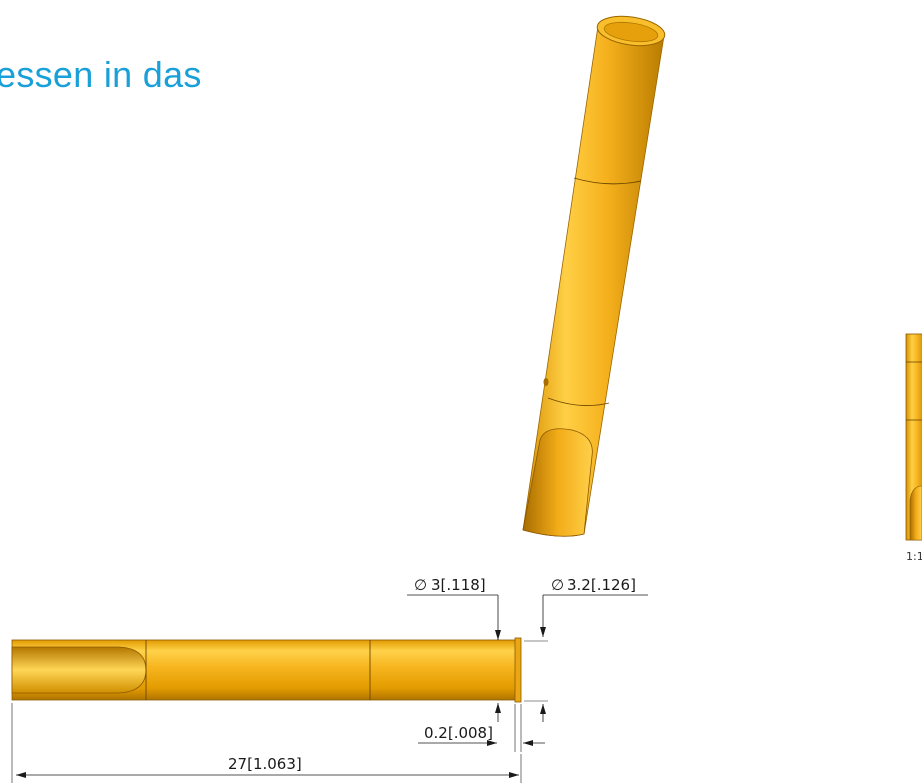 The image size is (922, 783). I want to click on detail-view-tube: 1:1, so click(913, 448).